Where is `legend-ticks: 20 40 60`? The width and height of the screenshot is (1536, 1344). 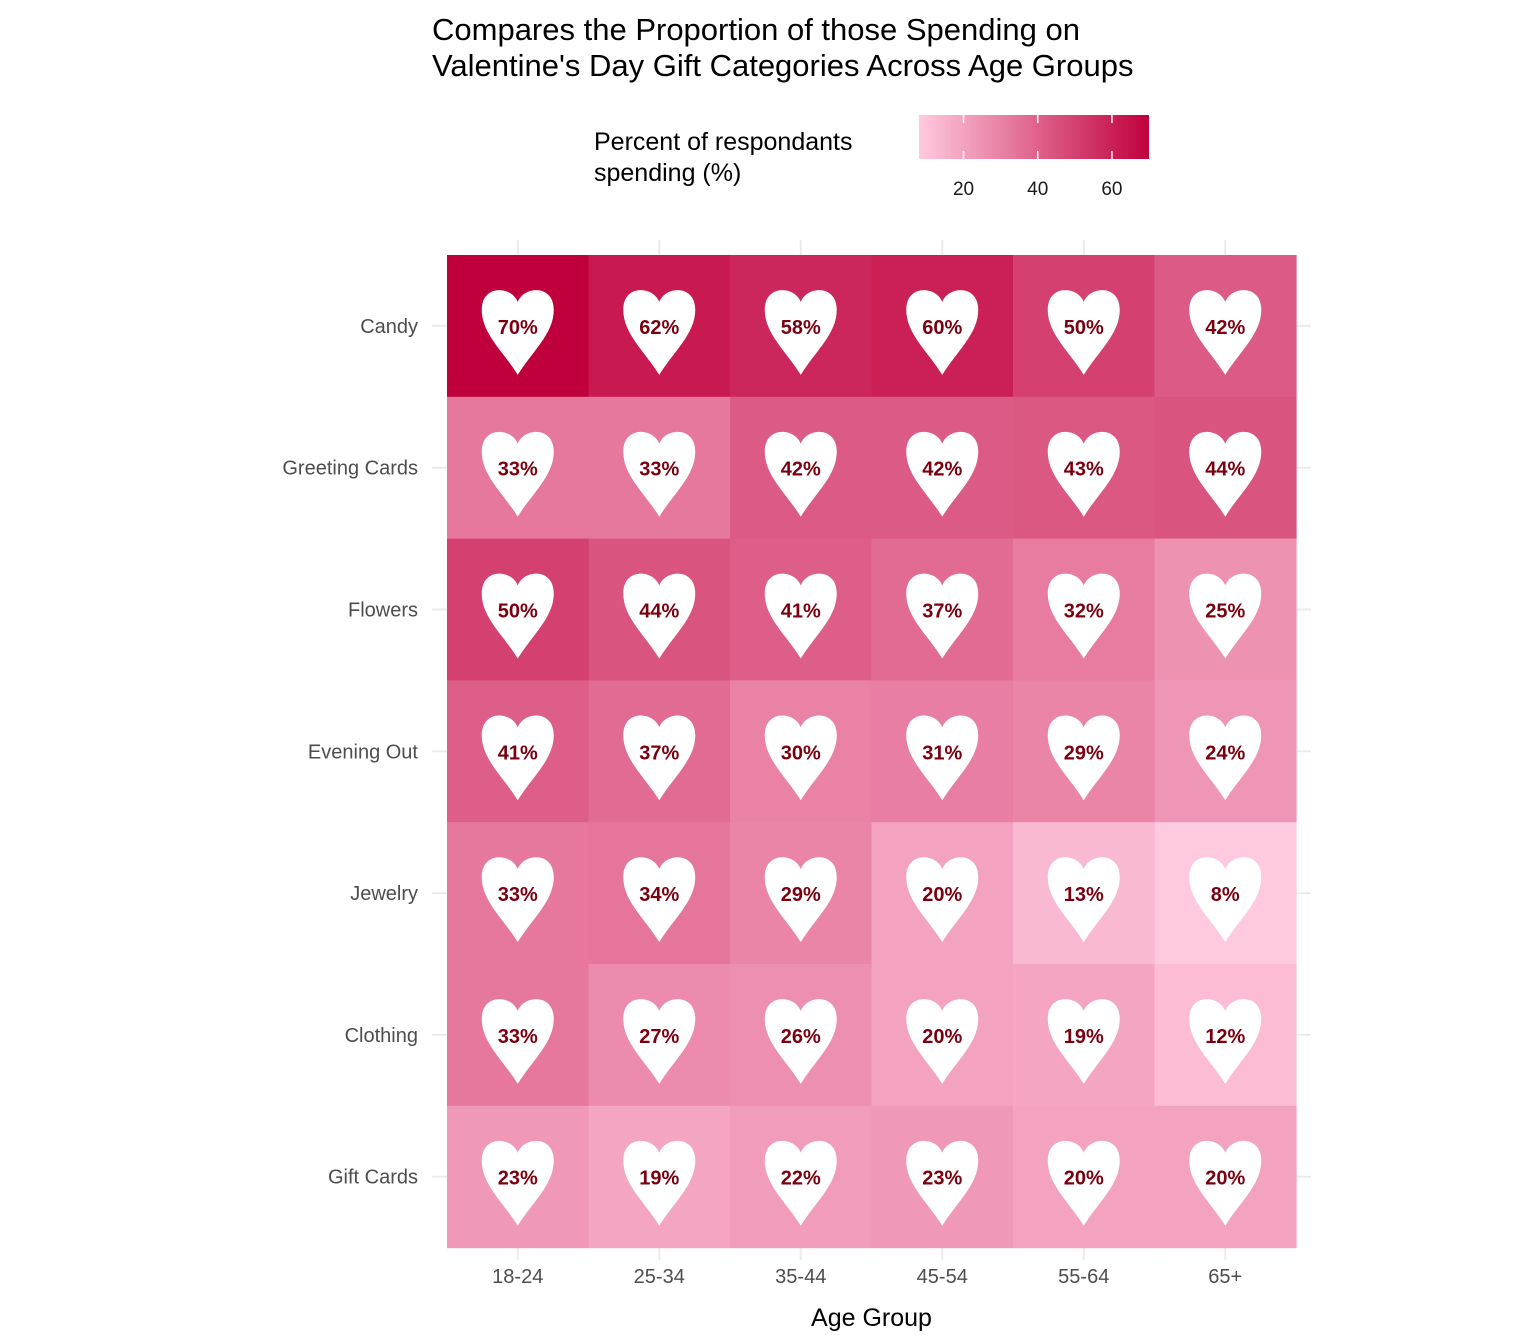
legend-ticks: 20 40 60 is located at coordinates (1037, 157).